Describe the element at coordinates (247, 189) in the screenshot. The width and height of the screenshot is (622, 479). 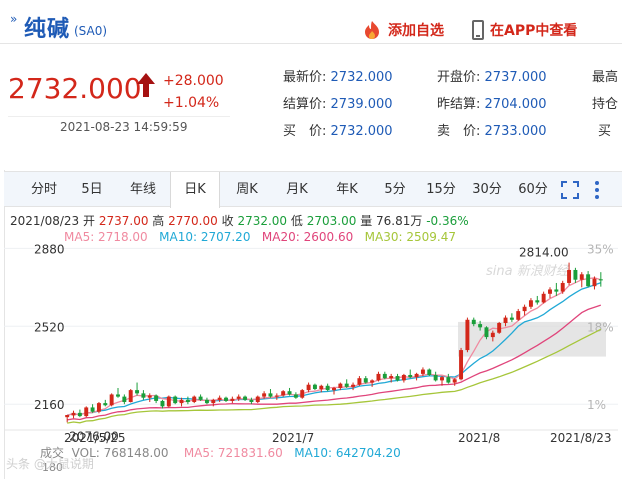
I see `tab-weekly-k: 周K` at that location.